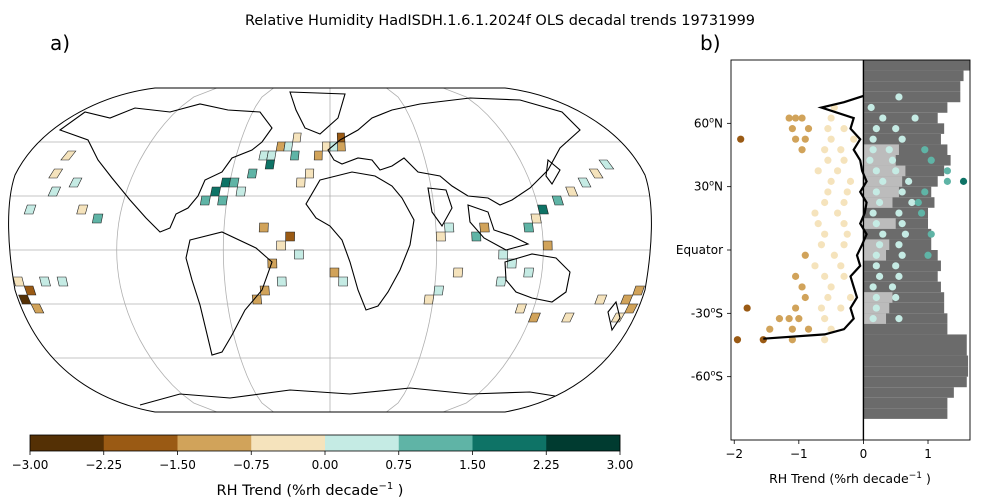 The image size is (1000, 500). Describe the element at coordinates (864, 454) in the screenshot. I see `x-tick-label: 0` at that location.